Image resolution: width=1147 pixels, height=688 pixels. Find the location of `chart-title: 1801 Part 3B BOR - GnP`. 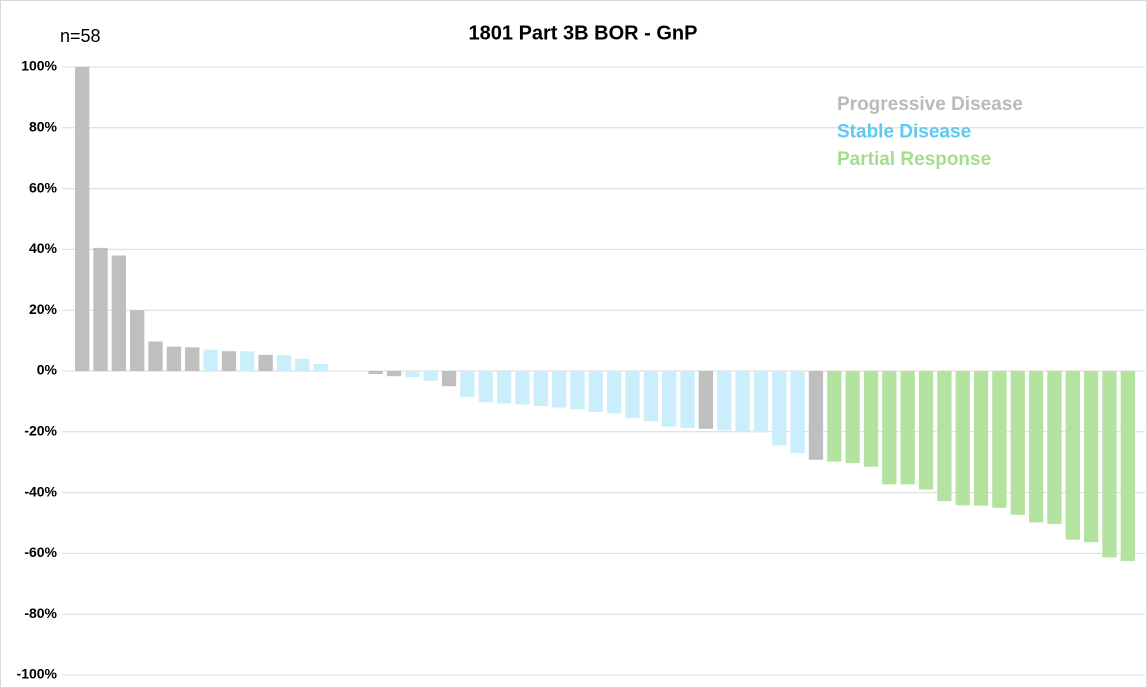

chart-title: 1801 Part 3B BOR - GnP is located at coordinates (583, 33).